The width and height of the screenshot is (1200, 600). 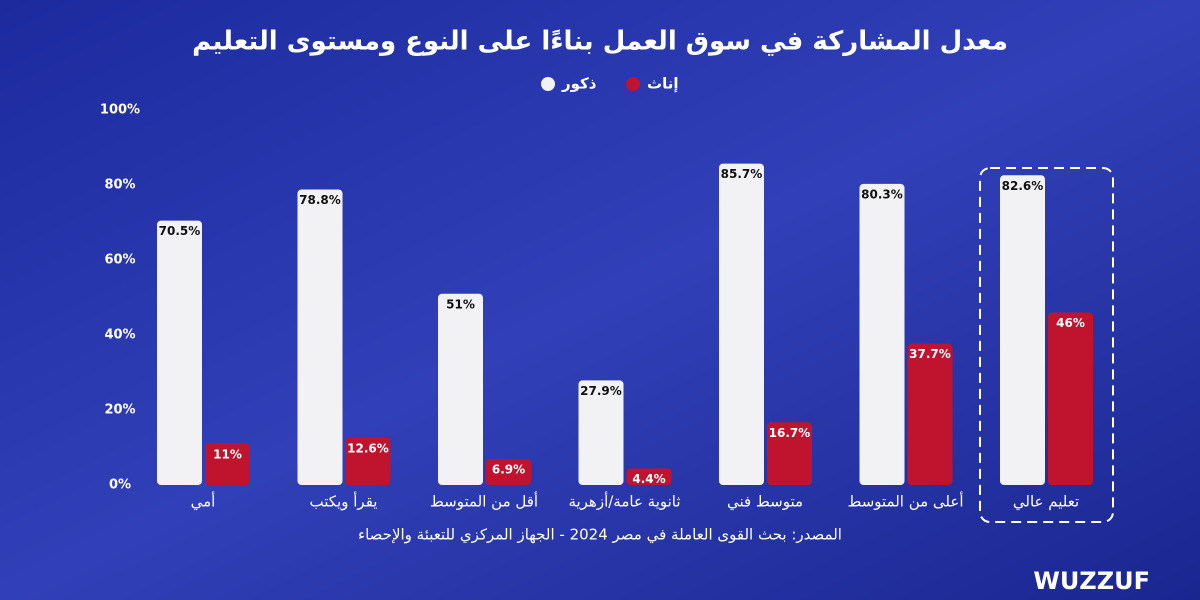 What do you see at coordinates (119, 335) in the screenshot?
I see `y-tick-label: 40%` at bounding box center [119, 335].